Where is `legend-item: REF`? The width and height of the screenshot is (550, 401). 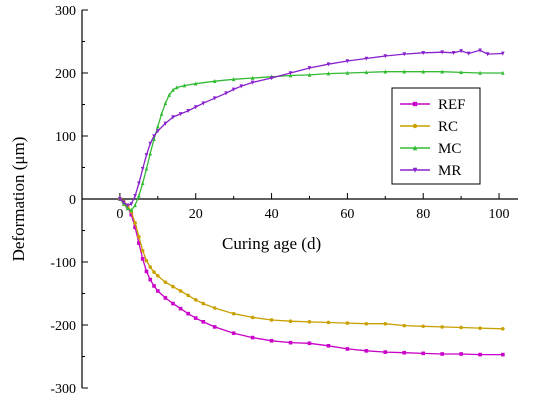
legend-item: REF is located at coordinates (433, 105).